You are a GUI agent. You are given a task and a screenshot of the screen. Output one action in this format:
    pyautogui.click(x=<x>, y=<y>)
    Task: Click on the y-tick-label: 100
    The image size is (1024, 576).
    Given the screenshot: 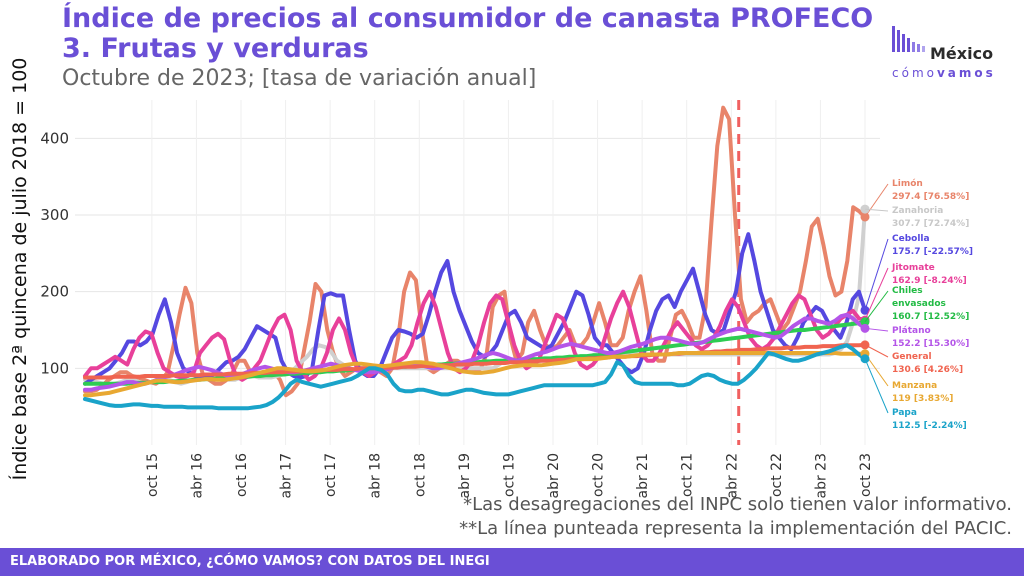 What is the action you would take?
    pyautogui.click(x=54, y=368)
    